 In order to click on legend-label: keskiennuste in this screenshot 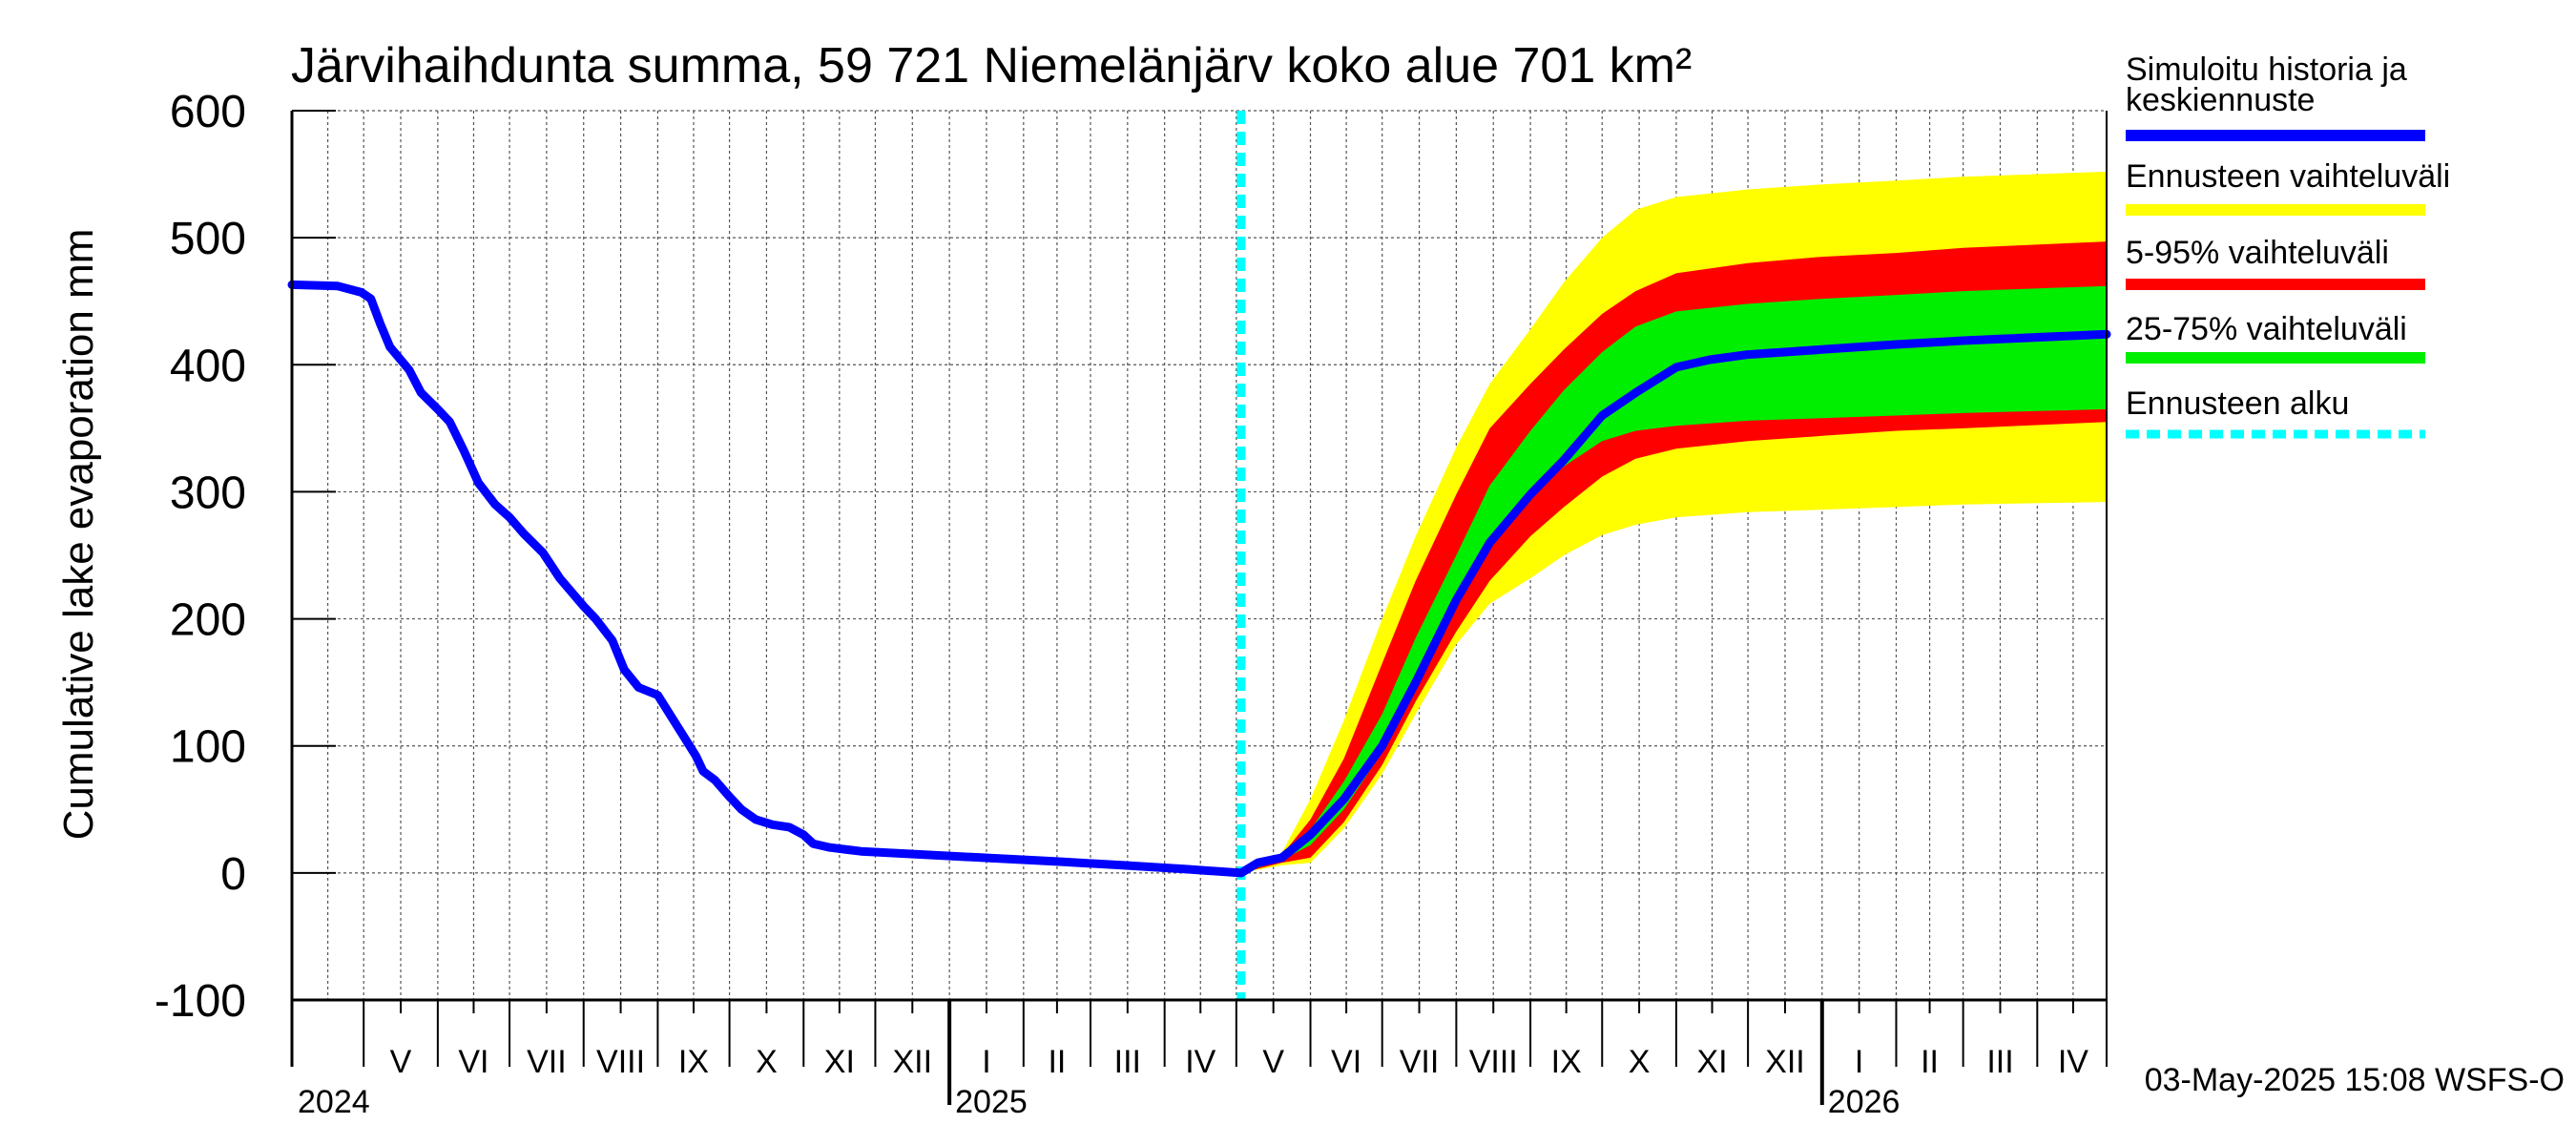, I will do `click(2220, 100)`.